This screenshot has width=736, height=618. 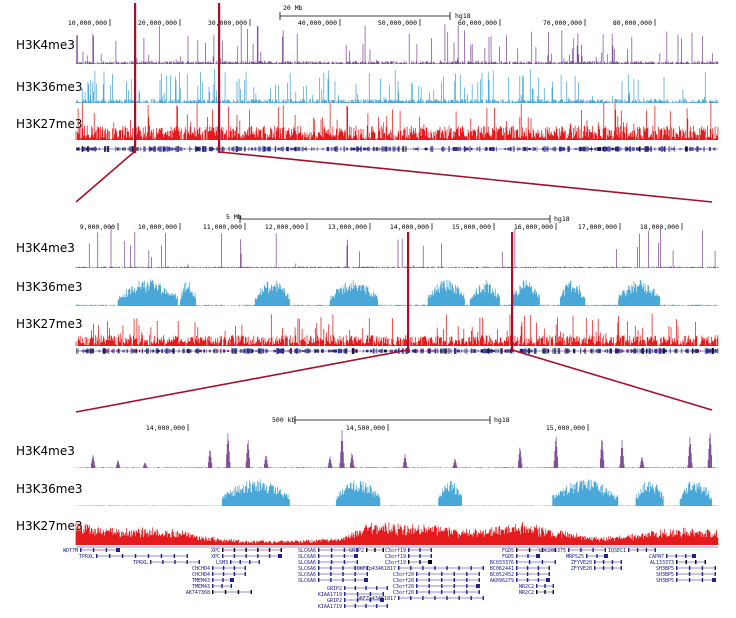 I want to click on gene-label: AL133373, so click(x=662, y=563).